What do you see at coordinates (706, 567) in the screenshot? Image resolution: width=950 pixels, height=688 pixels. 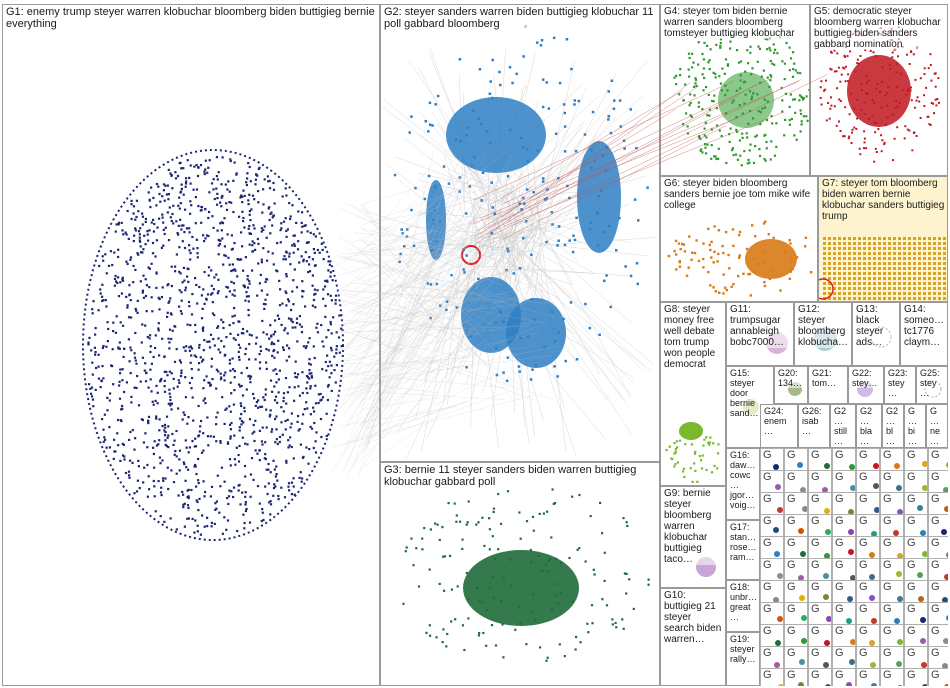 I see `g9-cluster` at bounding box center [706, 567].